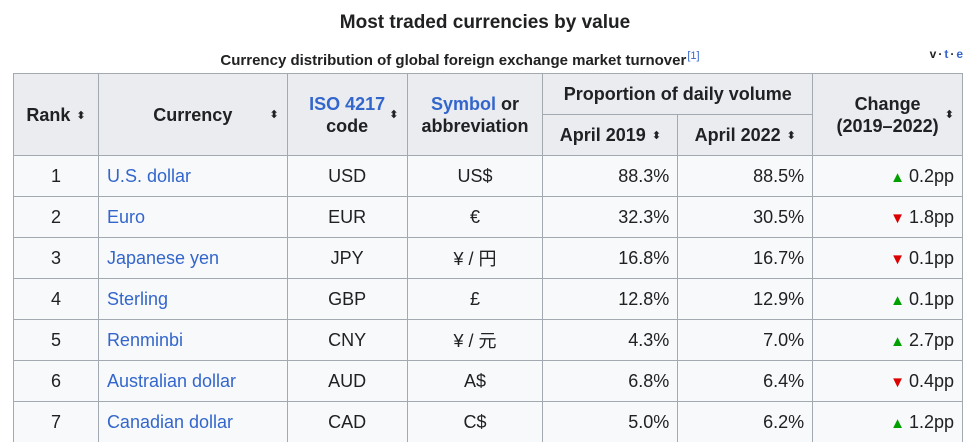 The width and height of the screenshot is (970, 442). I want to click on iso-cell: CAD, so click(347, 421).